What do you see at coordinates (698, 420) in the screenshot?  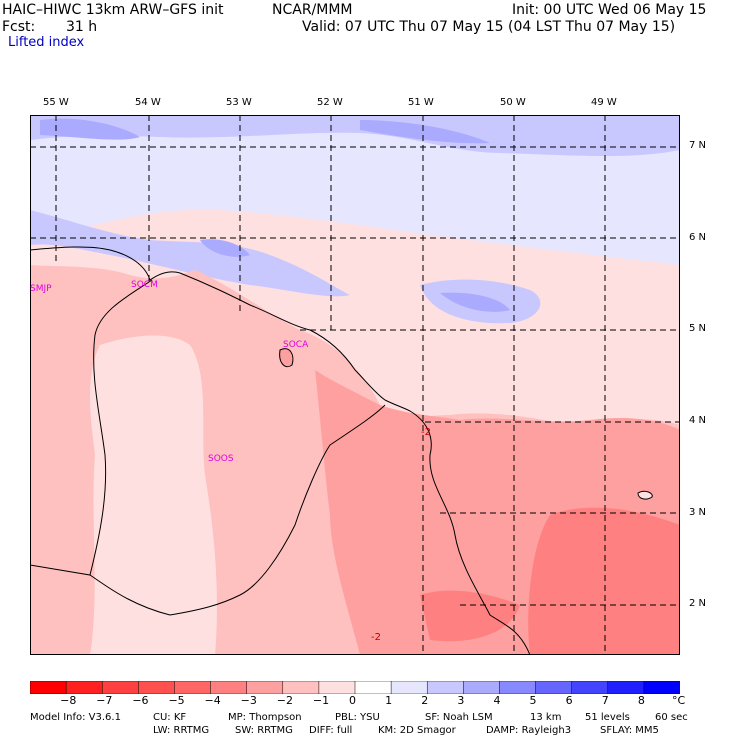 I see `lat-label-4n: 4 N` at bounding box center [698, 420].